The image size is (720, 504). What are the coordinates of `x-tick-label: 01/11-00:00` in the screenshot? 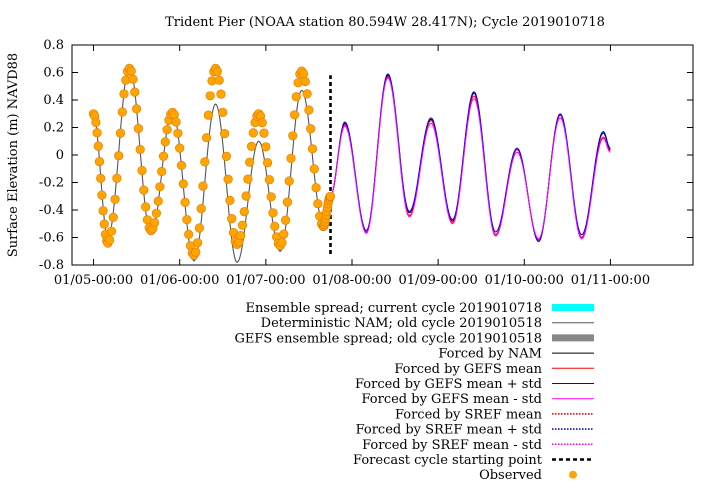 It's located at (610, 280).